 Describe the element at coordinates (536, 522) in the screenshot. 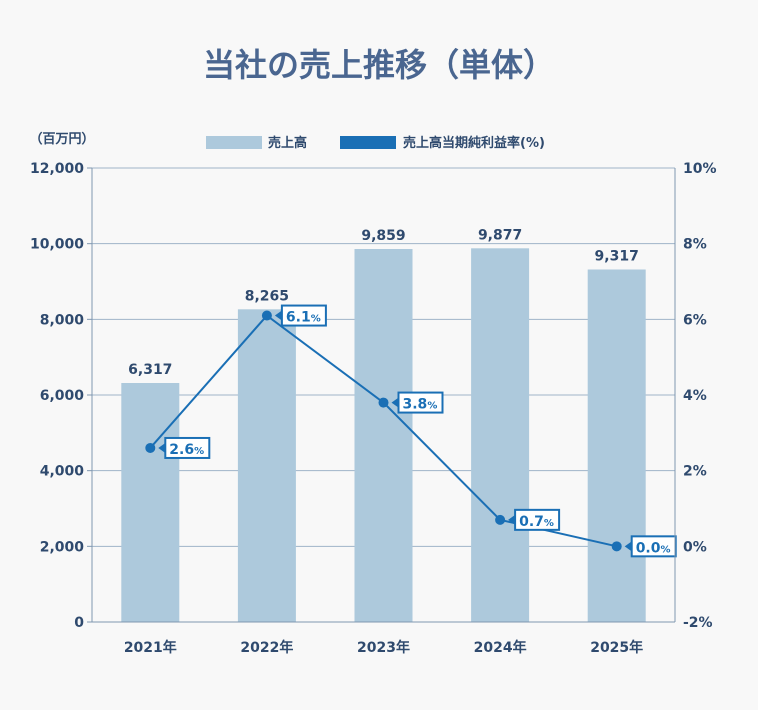

I see `line-value-label: 0.7%` at that location.